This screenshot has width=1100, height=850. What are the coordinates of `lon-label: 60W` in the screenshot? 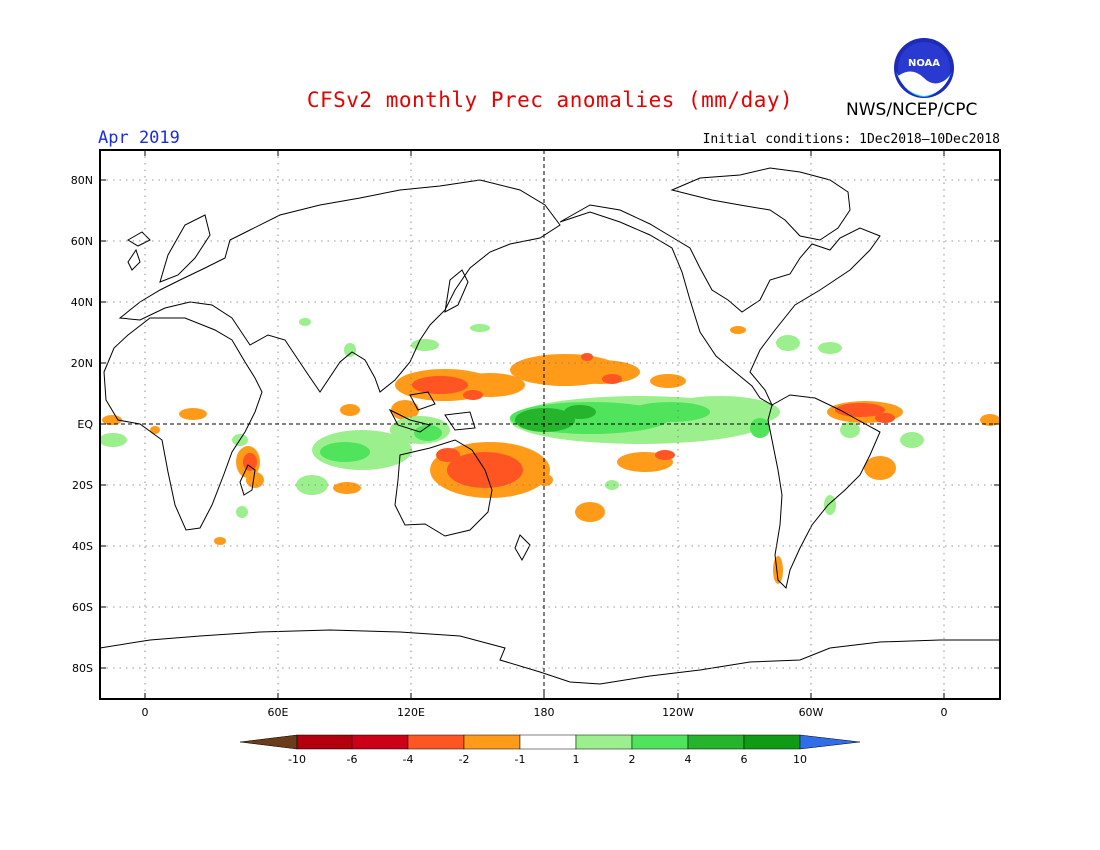 It's located at (811, 712).